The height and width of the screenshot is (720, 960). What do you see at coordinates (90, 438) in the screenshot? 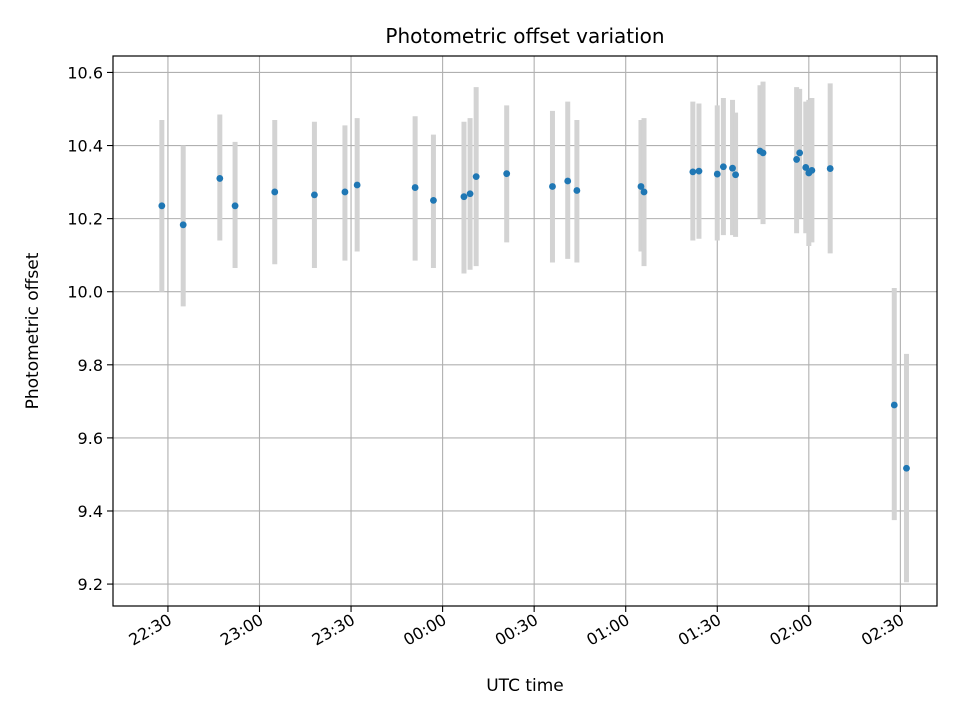
I see `y-tick-label: 9.6` at bounding box center [90, 438].